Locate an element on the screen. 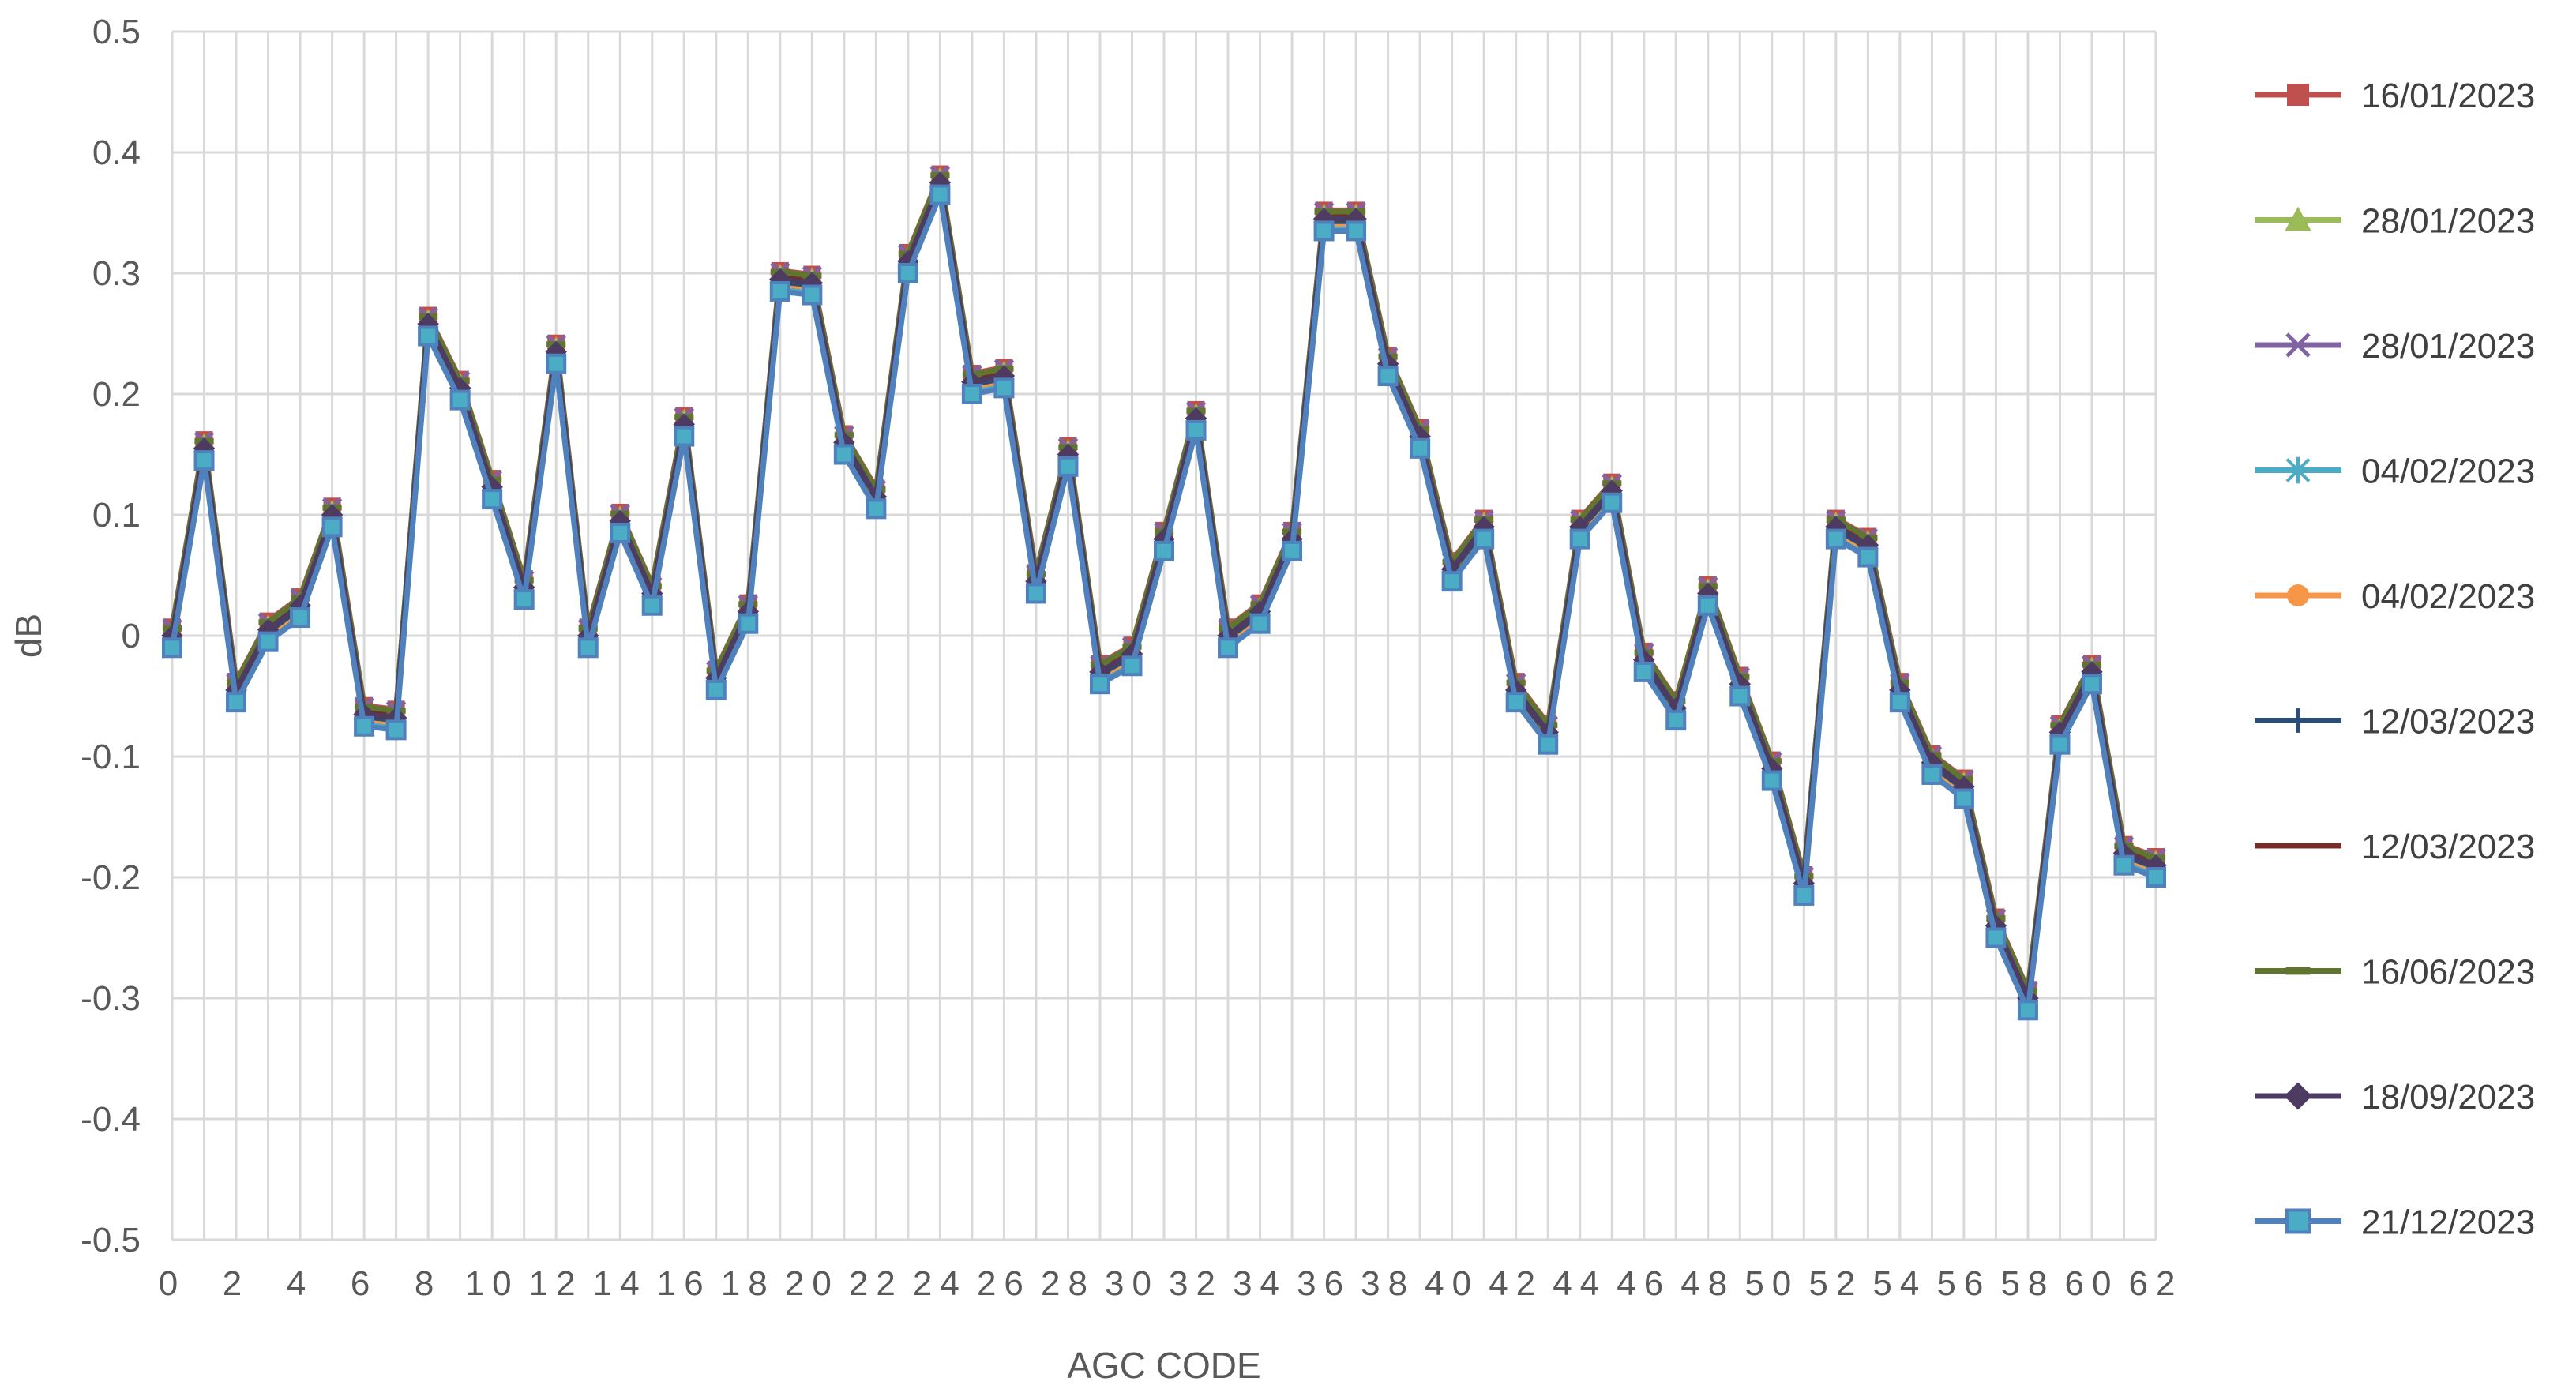 The width and height of the screenshot is (2576, 1389). x-tick-label: 36 is located at coordinates (1324, 1283).